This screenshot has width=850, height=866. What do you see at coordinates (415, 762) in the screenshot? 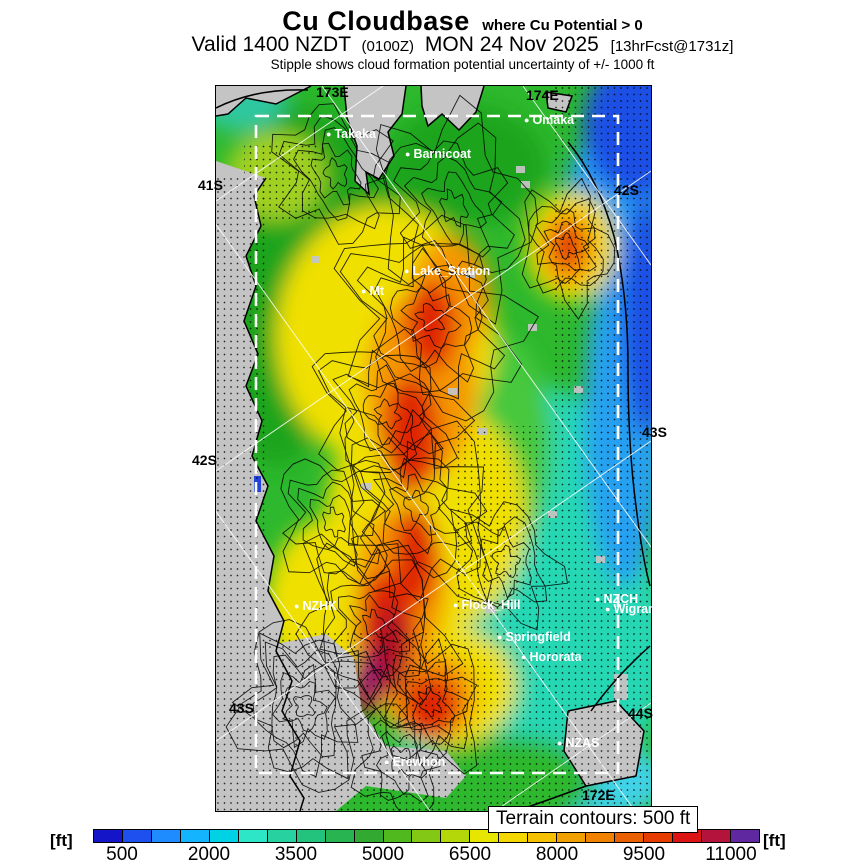
I see `place-label-erewhon: ● Erewhon` at bounding box center [415, 762].